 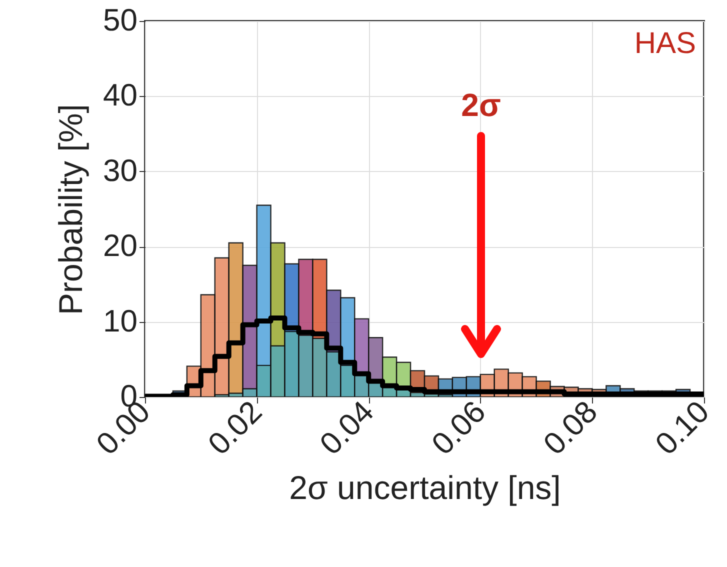 What do you see at coordinates (120, 320) in the screenshot?
I see `y-tick-label: 10` at bounding box center [120, 320].